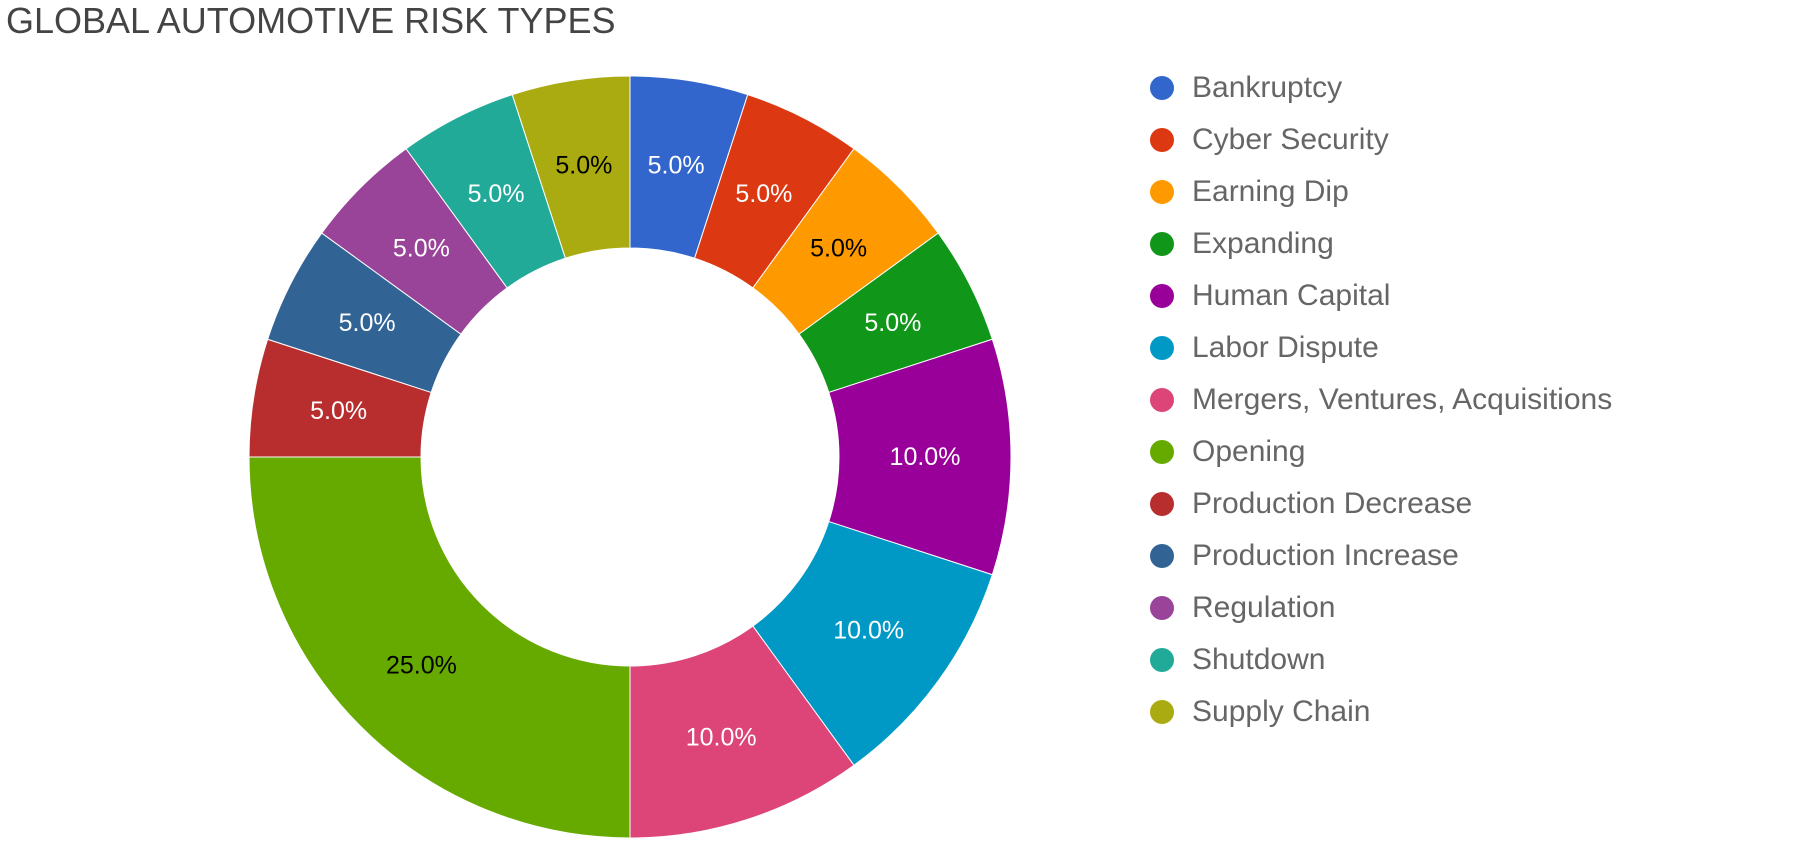 This screenshot has height=846, width=1802. Describe the element at coordinates (1249, 451) in the screenshot. I see `legend-label: Opening` at that location.